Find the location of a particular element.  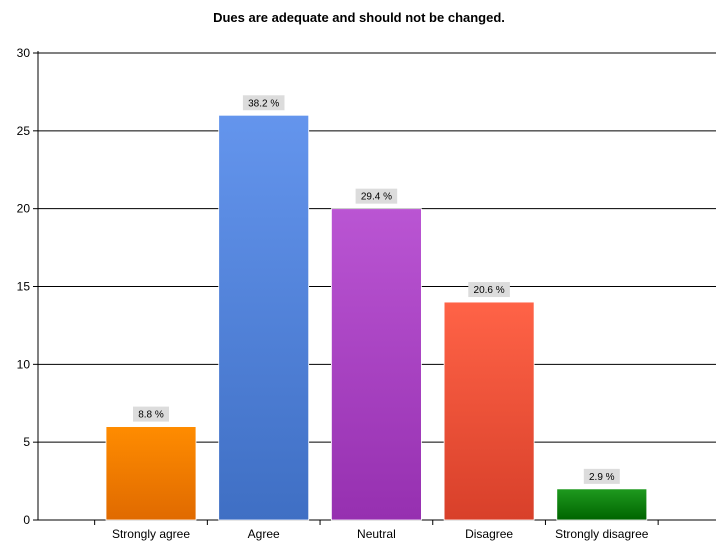

bar-strongly-disagree is located at coordinates (602, 504).